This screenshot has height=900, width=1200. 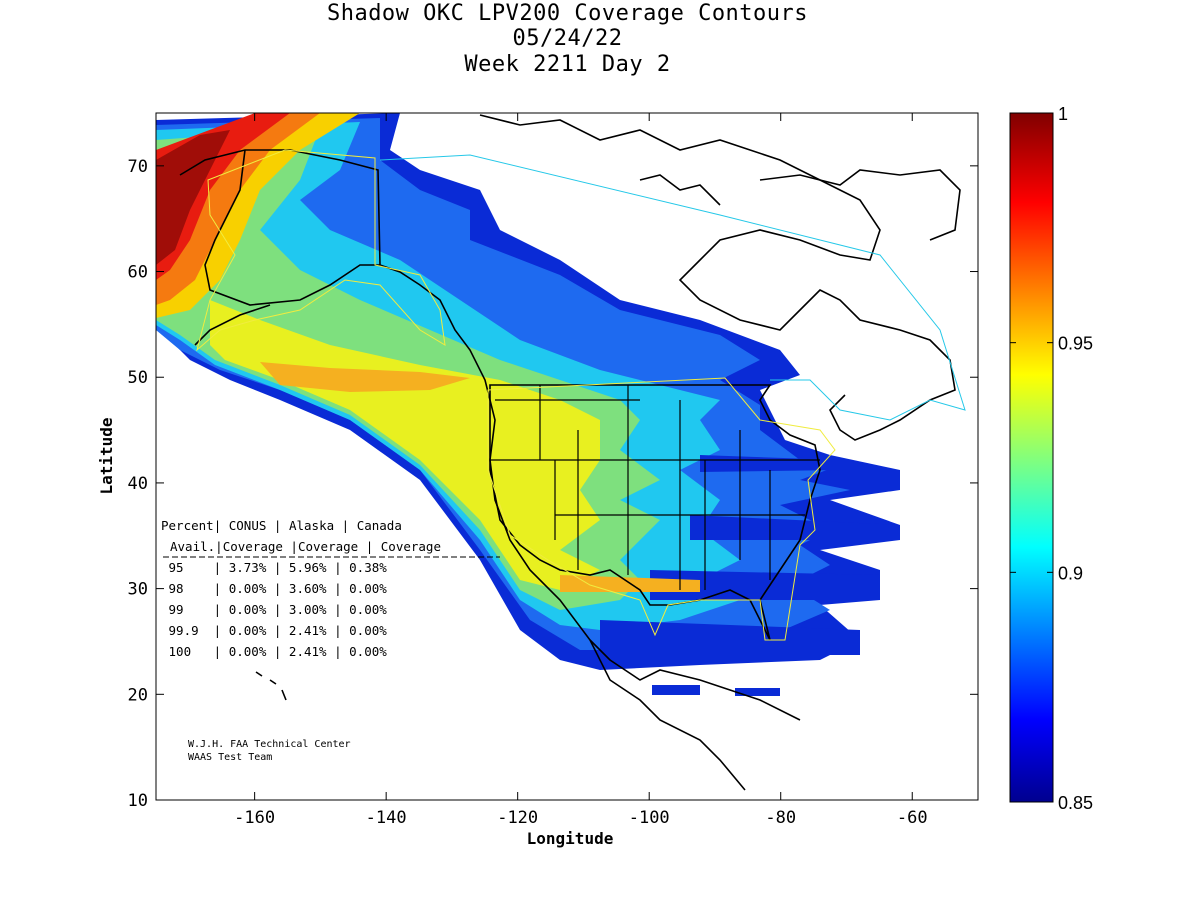 What do you see at coordinates (912, 818) in the screenshot?
I see `x-tick-label: -60` at bounding box center [912, 818].